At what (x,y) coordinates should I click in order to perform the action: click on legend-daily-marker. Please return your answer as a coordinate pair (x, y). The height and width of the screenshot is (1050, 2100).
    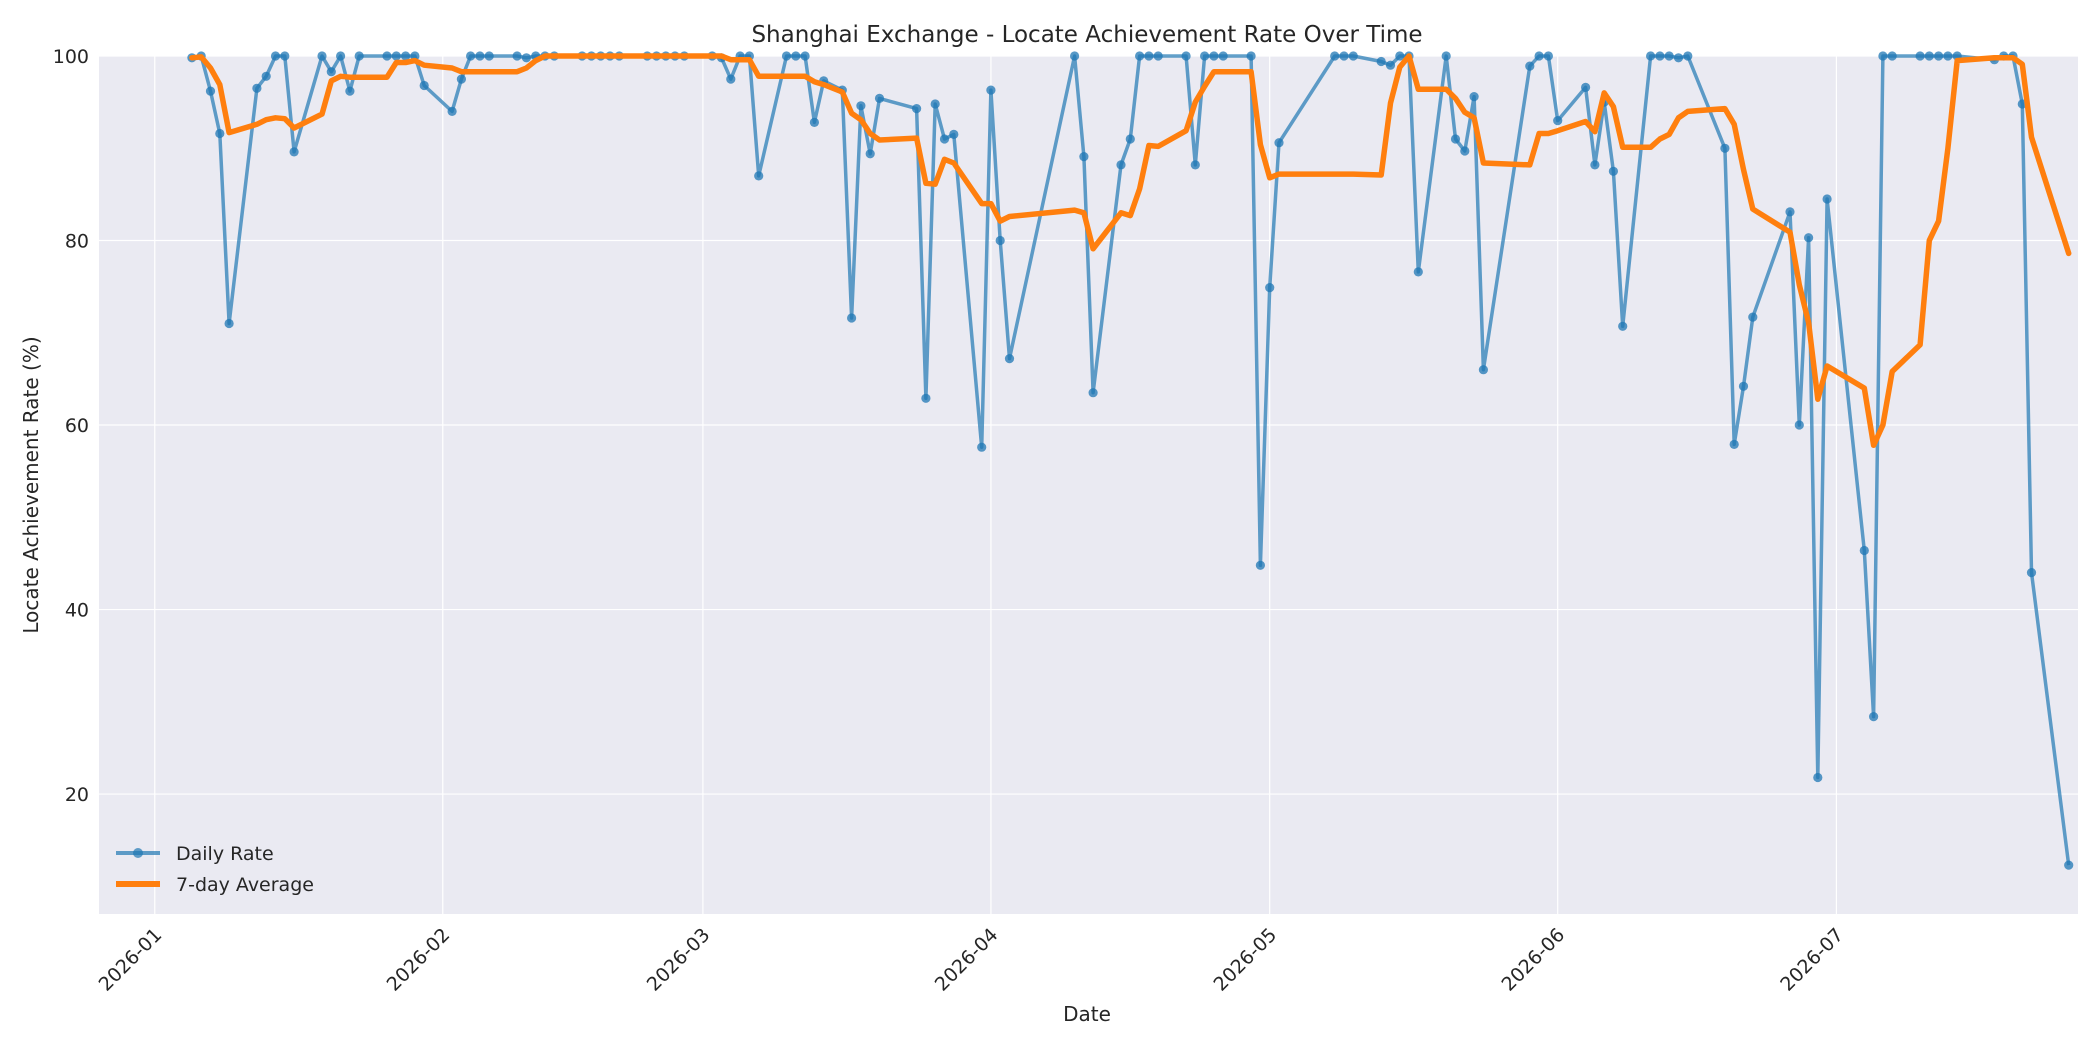
    Looking at the image, I should click on (138, 853).